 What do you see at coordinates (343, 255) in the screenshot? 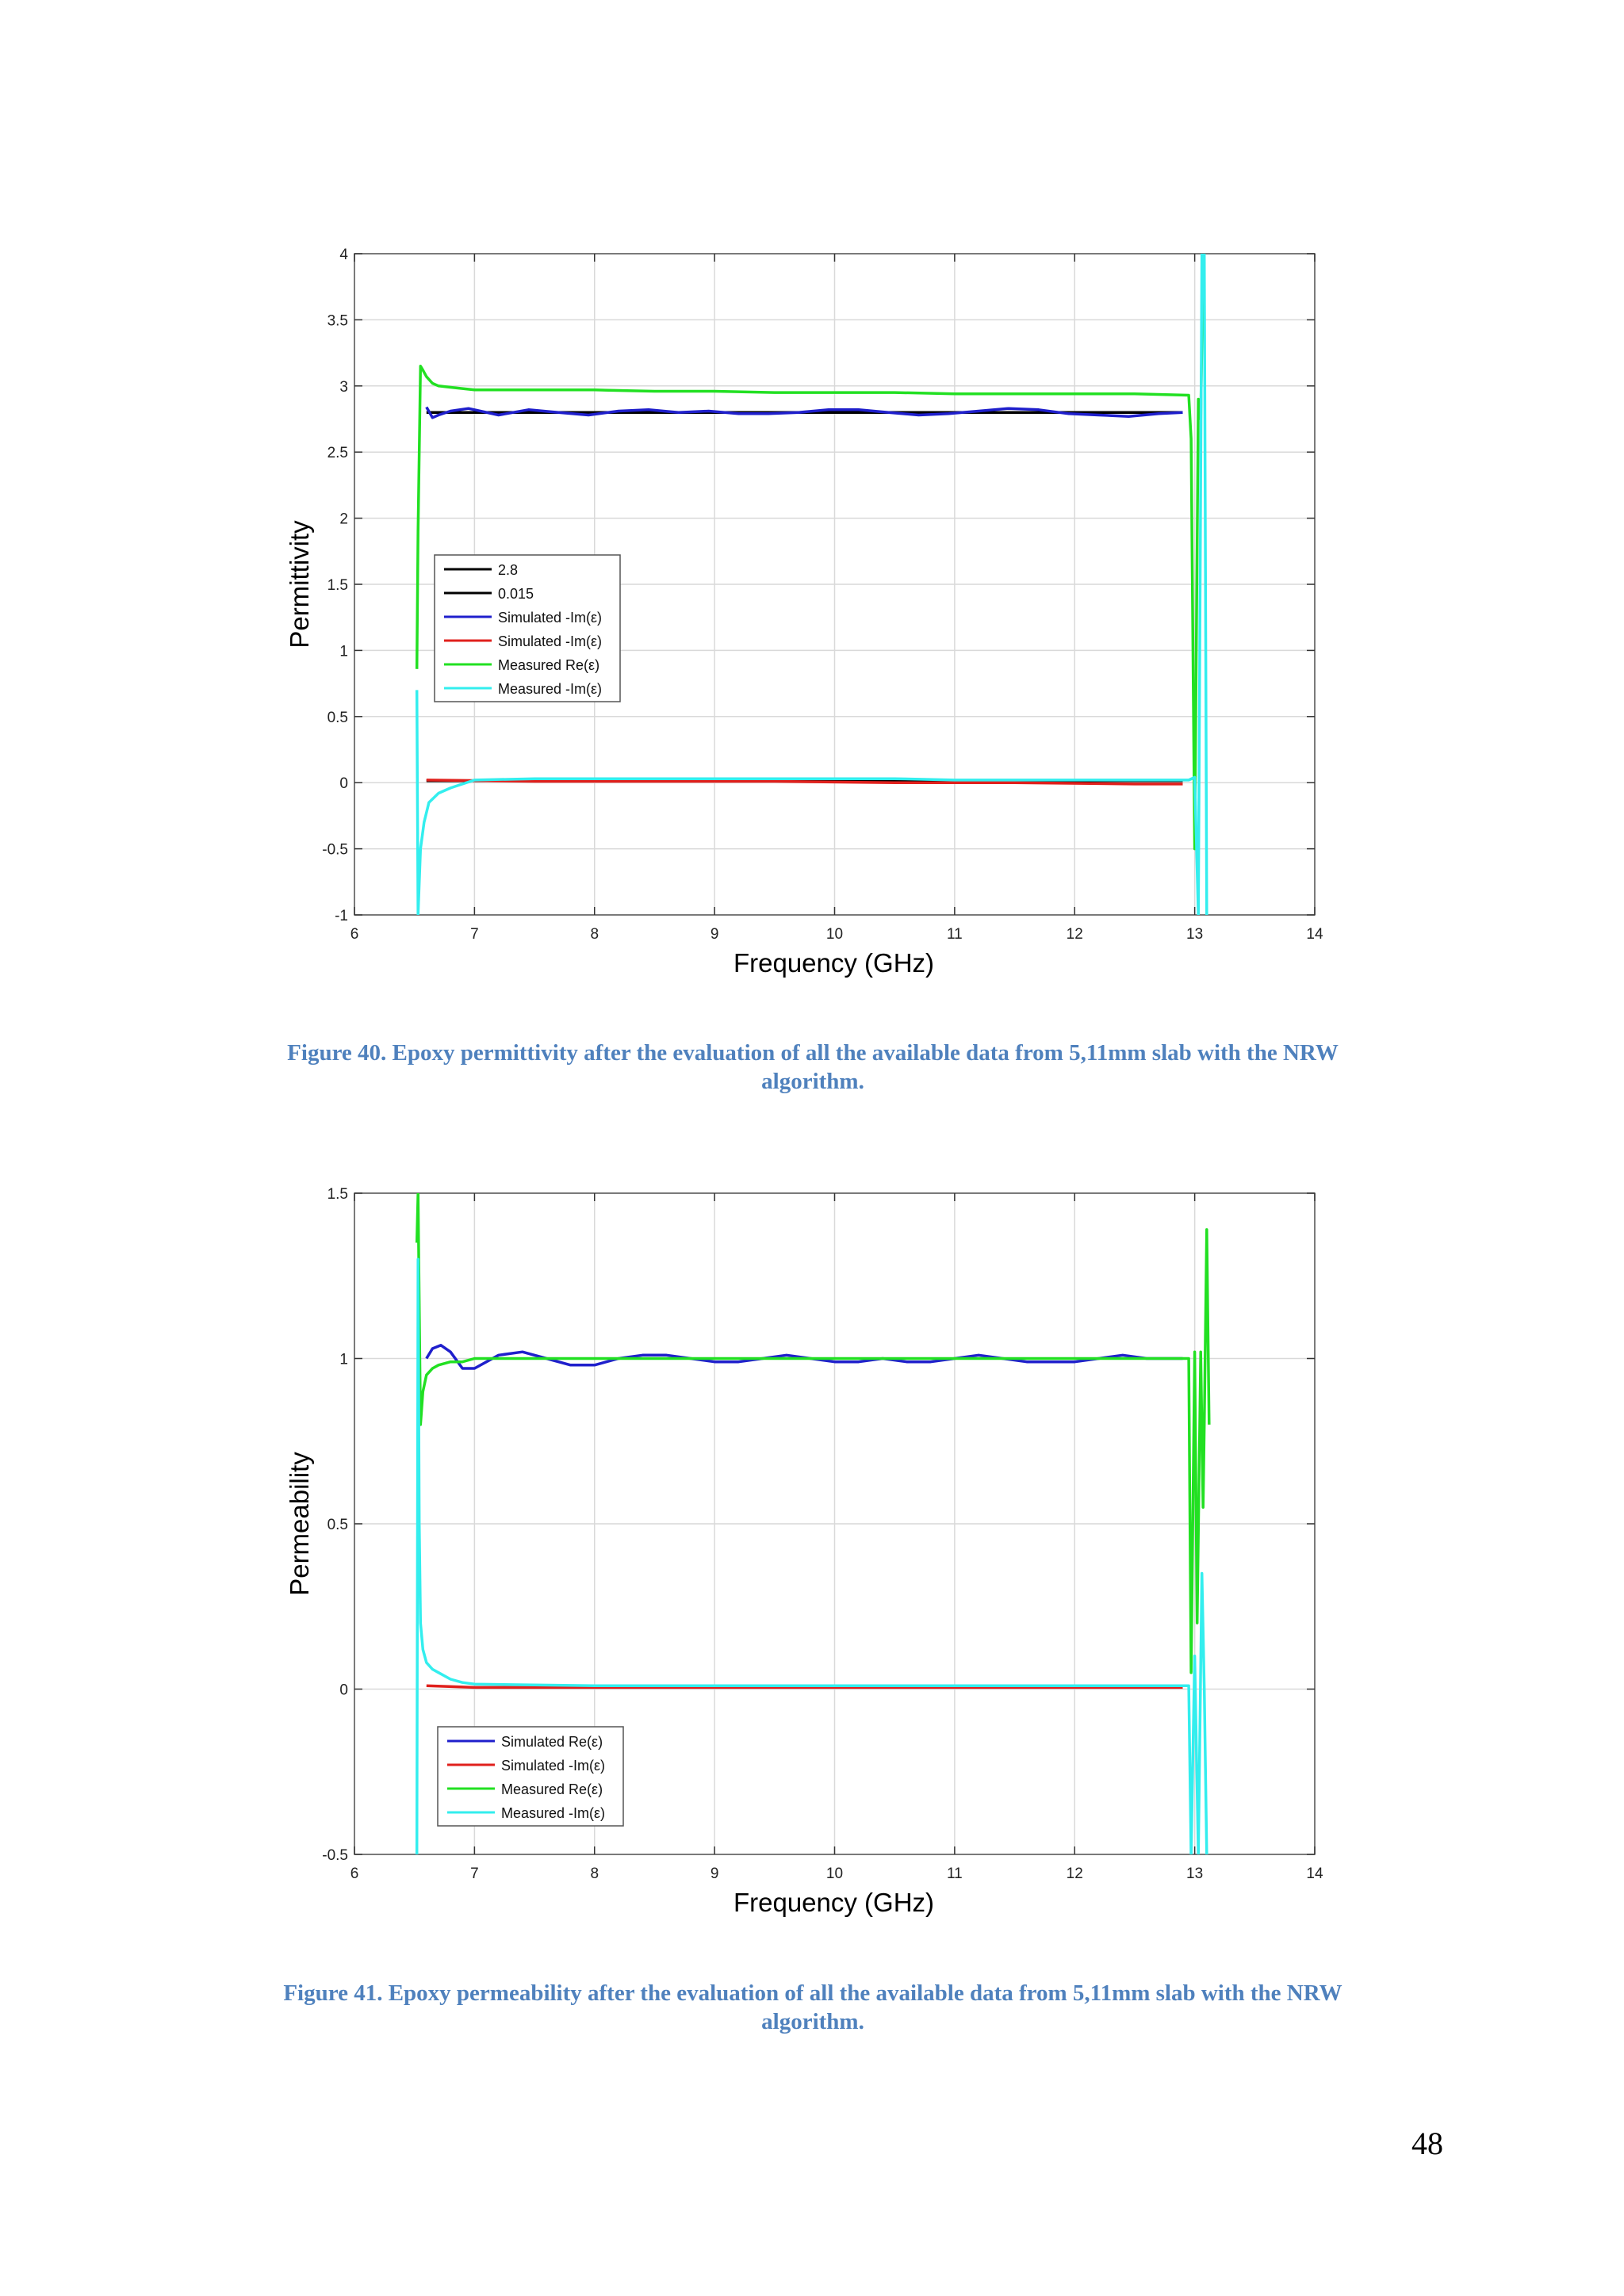
I see `y-tick-label: 4` at bounding box center [343, 255].